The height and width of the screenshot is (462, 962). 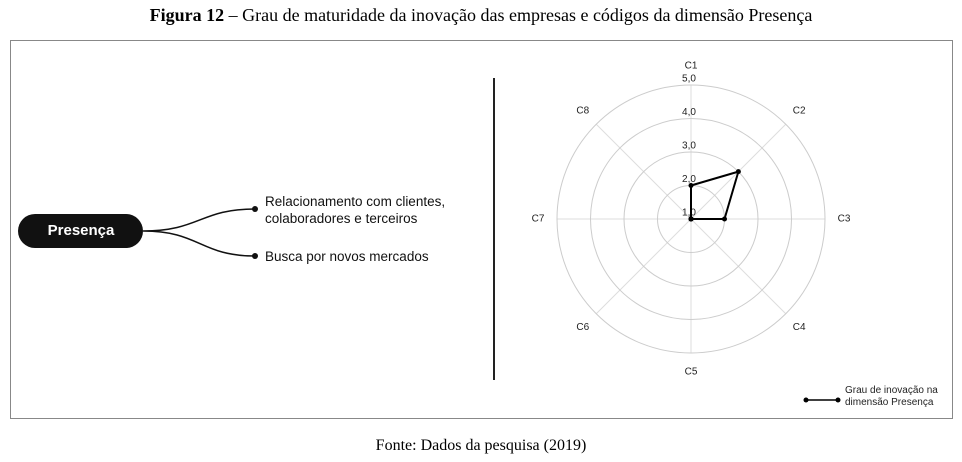 I want to click on r-tick-label: 3,0, so click(x=689, y=146).